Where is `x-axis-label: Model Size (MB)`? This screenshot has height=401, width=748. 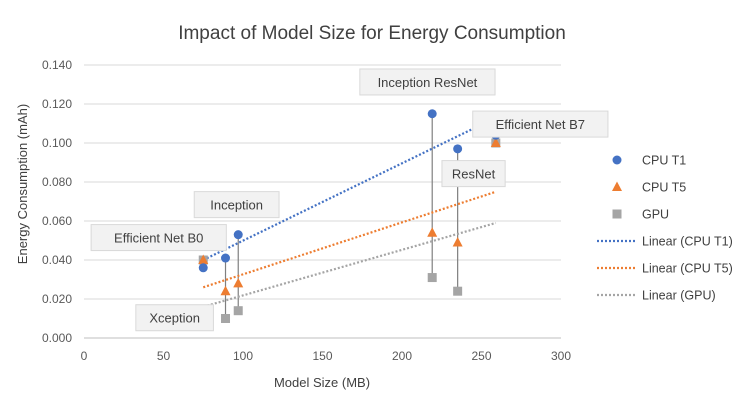 x-axis-label: Model Size (MB) is located at coordinates (322, 382).